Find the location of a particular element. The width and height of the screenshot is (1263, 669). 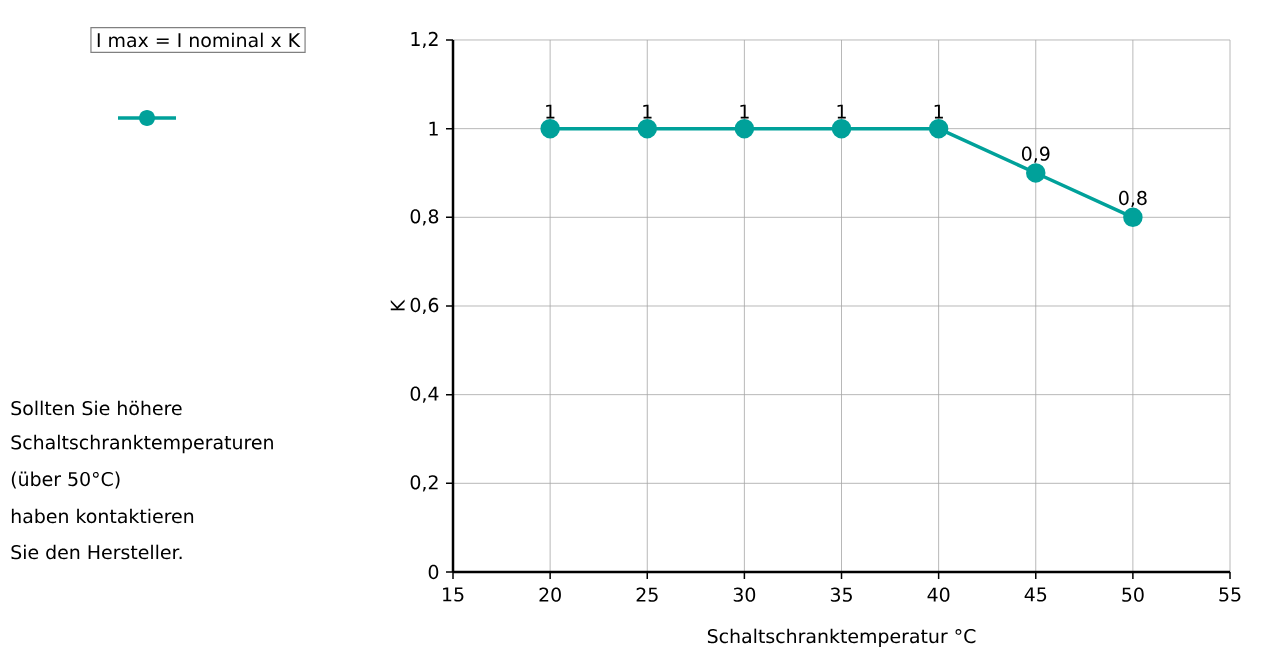

text: haben kontaktieren is located at coordinates (102, 516).